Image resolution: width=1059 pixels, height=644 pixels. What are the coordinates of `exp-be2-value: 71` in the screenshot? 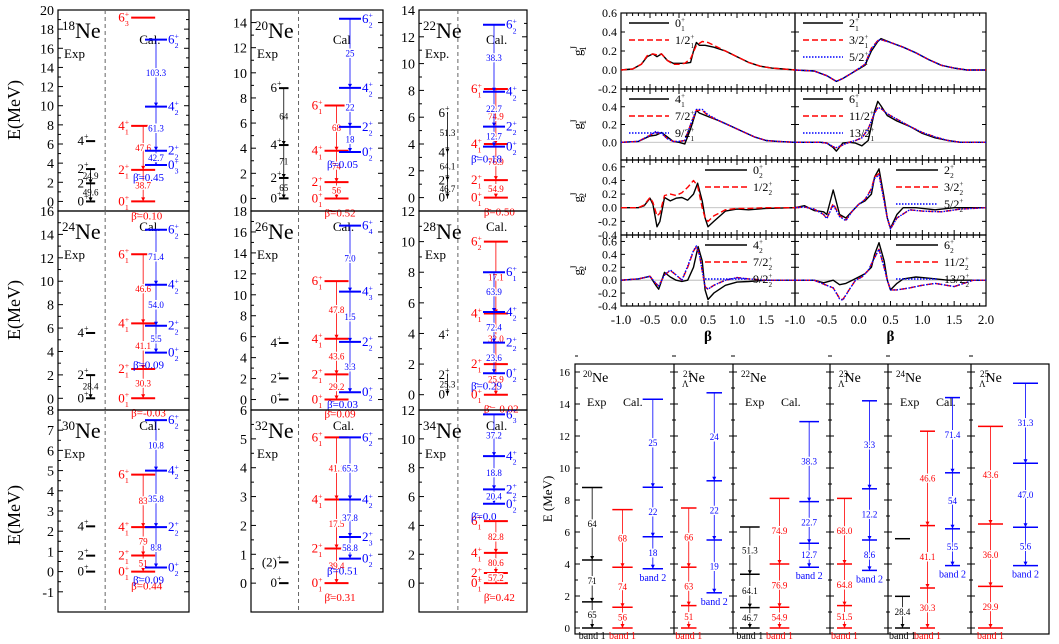 It's located at (283, 162).